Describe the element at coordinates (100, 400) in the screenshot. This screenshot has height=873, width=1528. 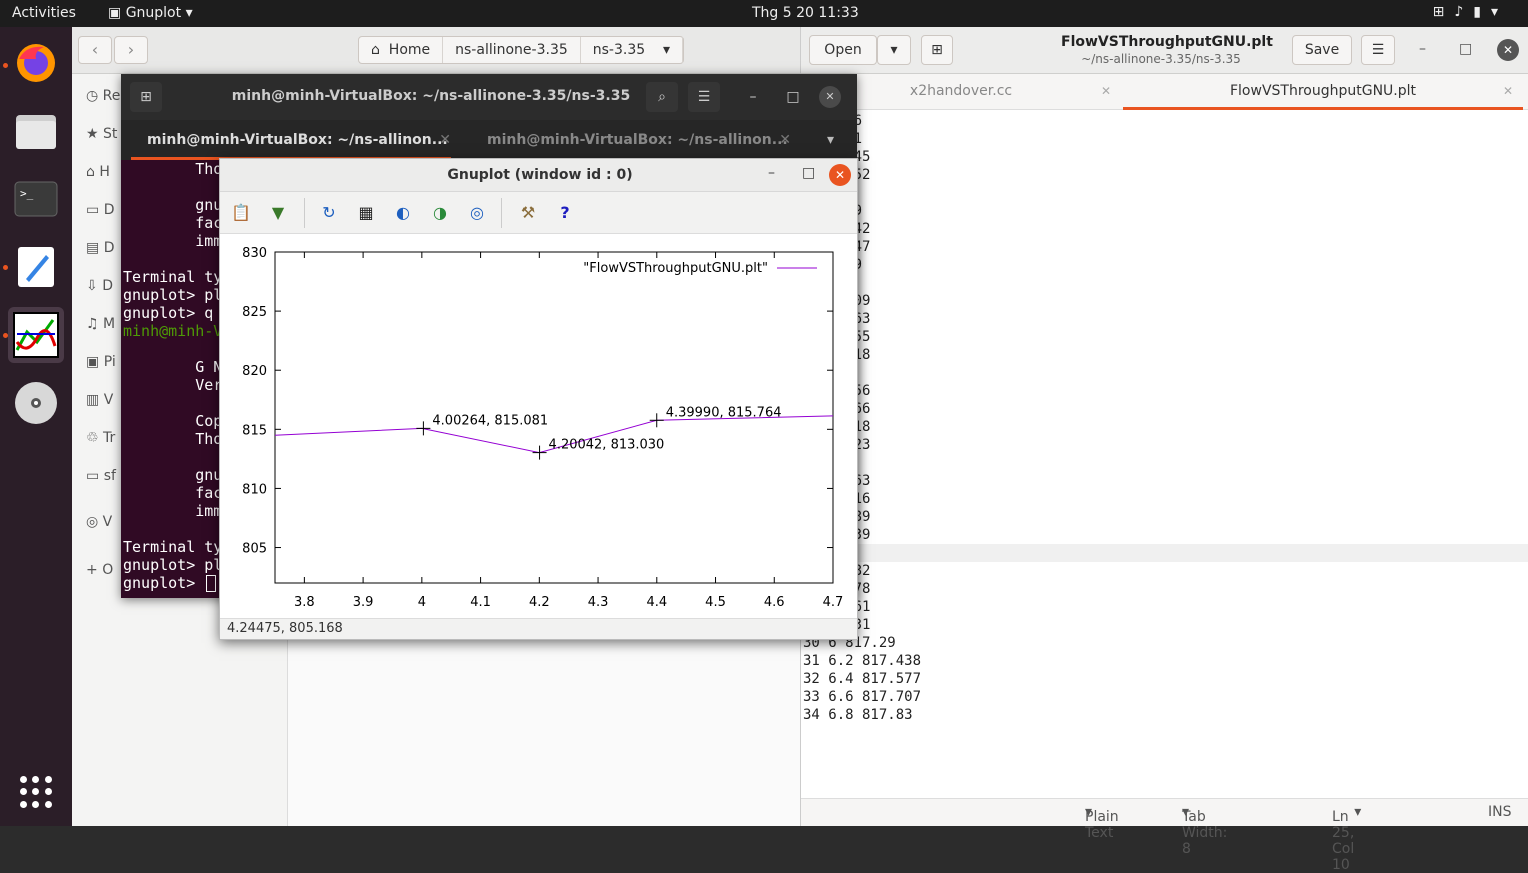
I see `sidebar-item-videos: ▥ V` at that location.